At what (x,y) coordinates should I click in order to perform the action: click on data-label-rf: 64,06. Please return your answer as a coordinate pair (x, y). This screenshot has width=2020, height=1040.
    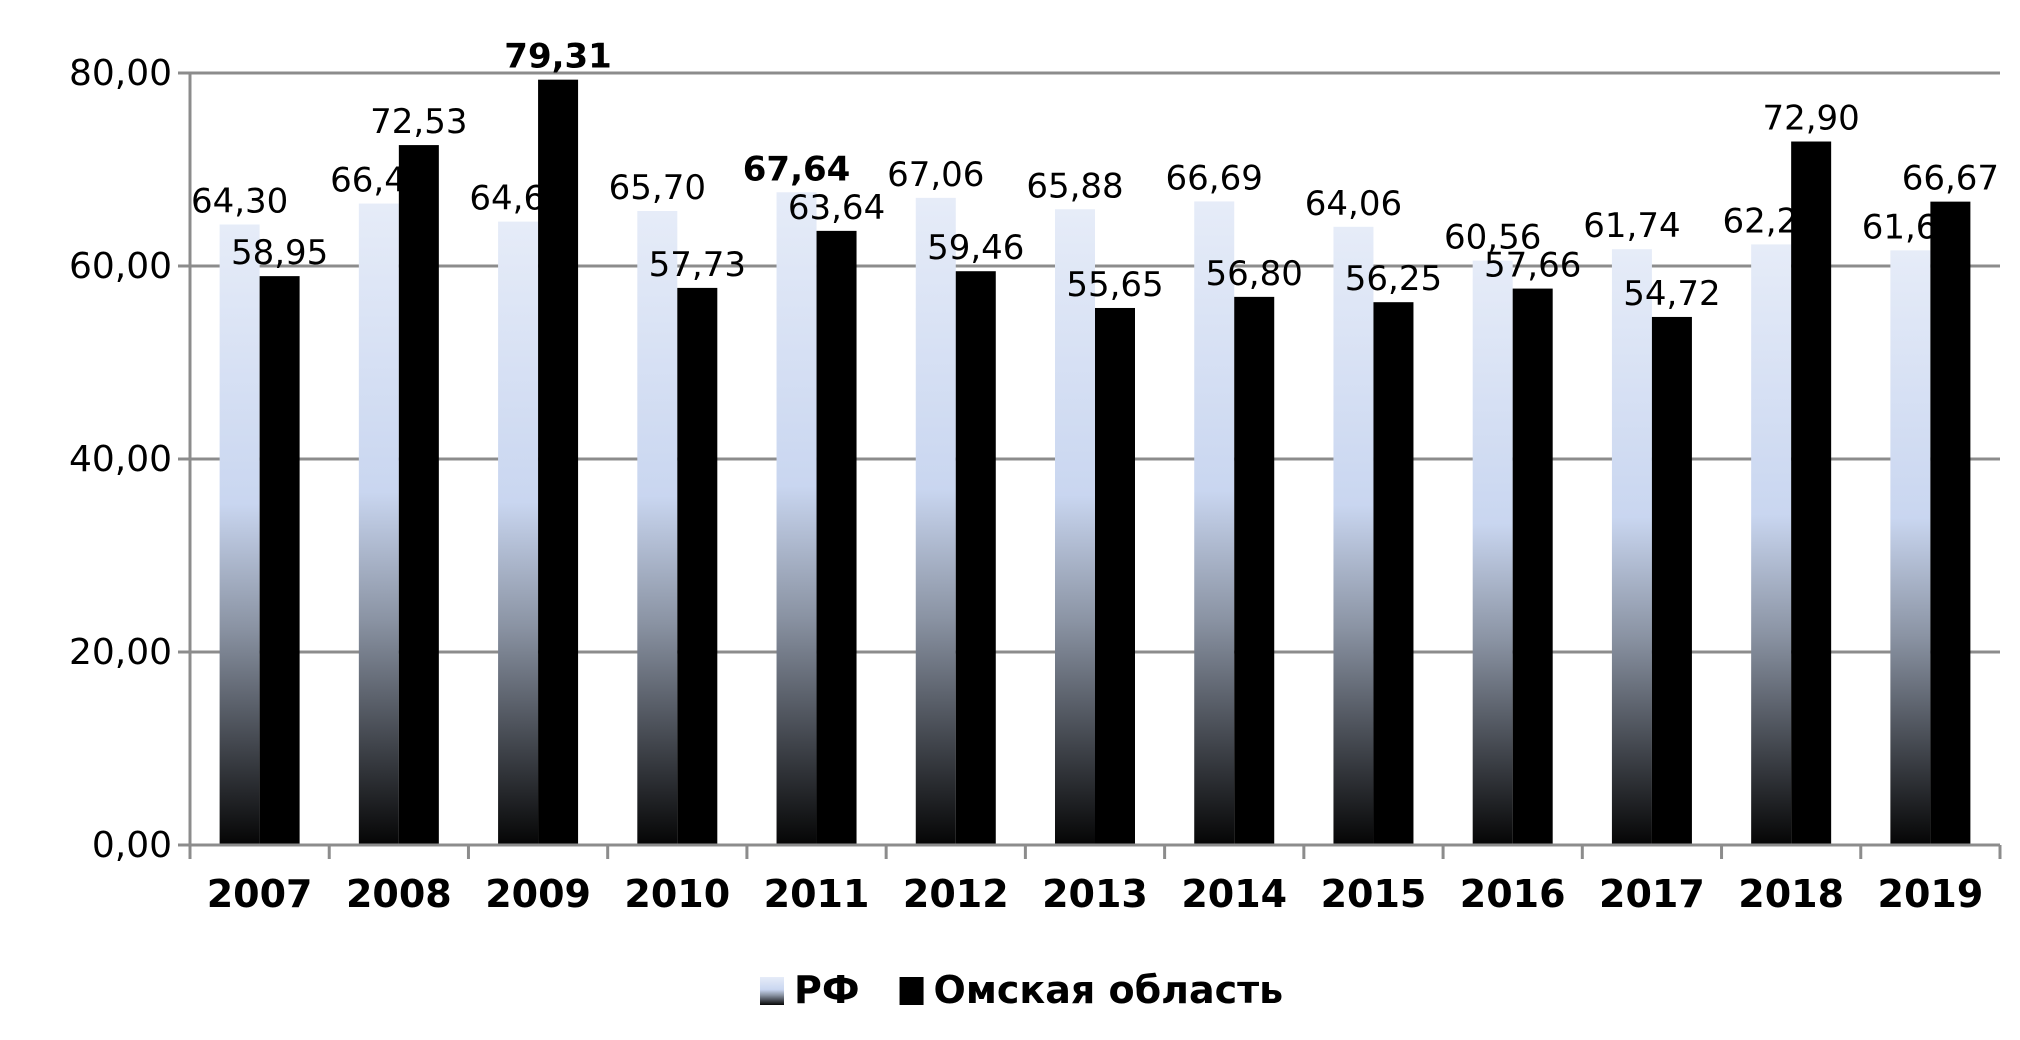
    Looking at the image, I should click on (1353, 204).